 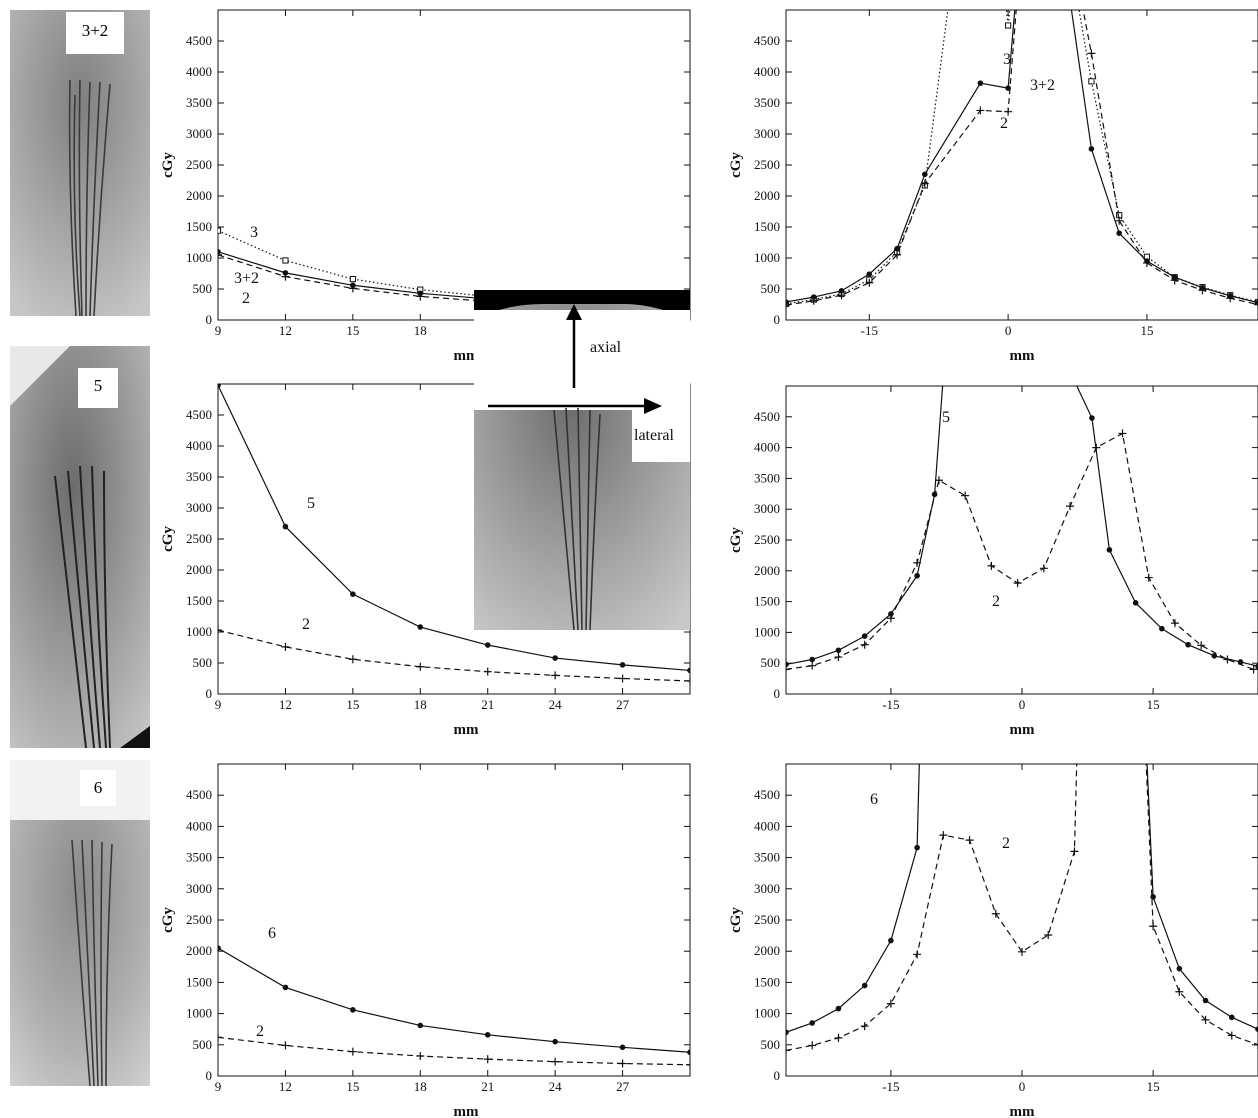 What do you see at coordinates (874, 799) in the screenshot?
I see `curve-label: 6` at bounding box center [874, 799].